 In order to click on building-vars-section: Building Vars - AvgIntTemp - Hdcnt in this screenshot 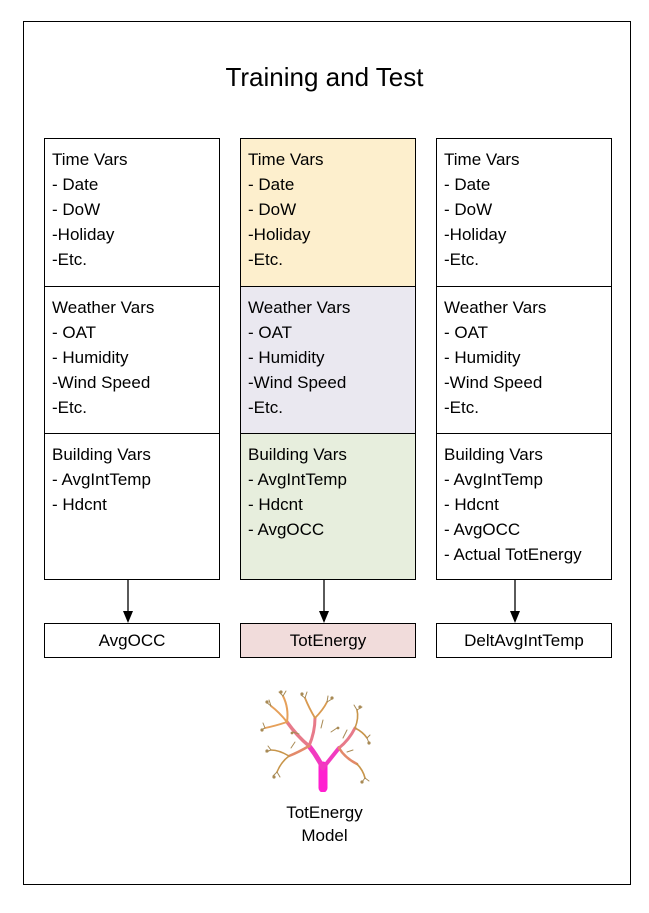, I will do `click(132, 506)`.